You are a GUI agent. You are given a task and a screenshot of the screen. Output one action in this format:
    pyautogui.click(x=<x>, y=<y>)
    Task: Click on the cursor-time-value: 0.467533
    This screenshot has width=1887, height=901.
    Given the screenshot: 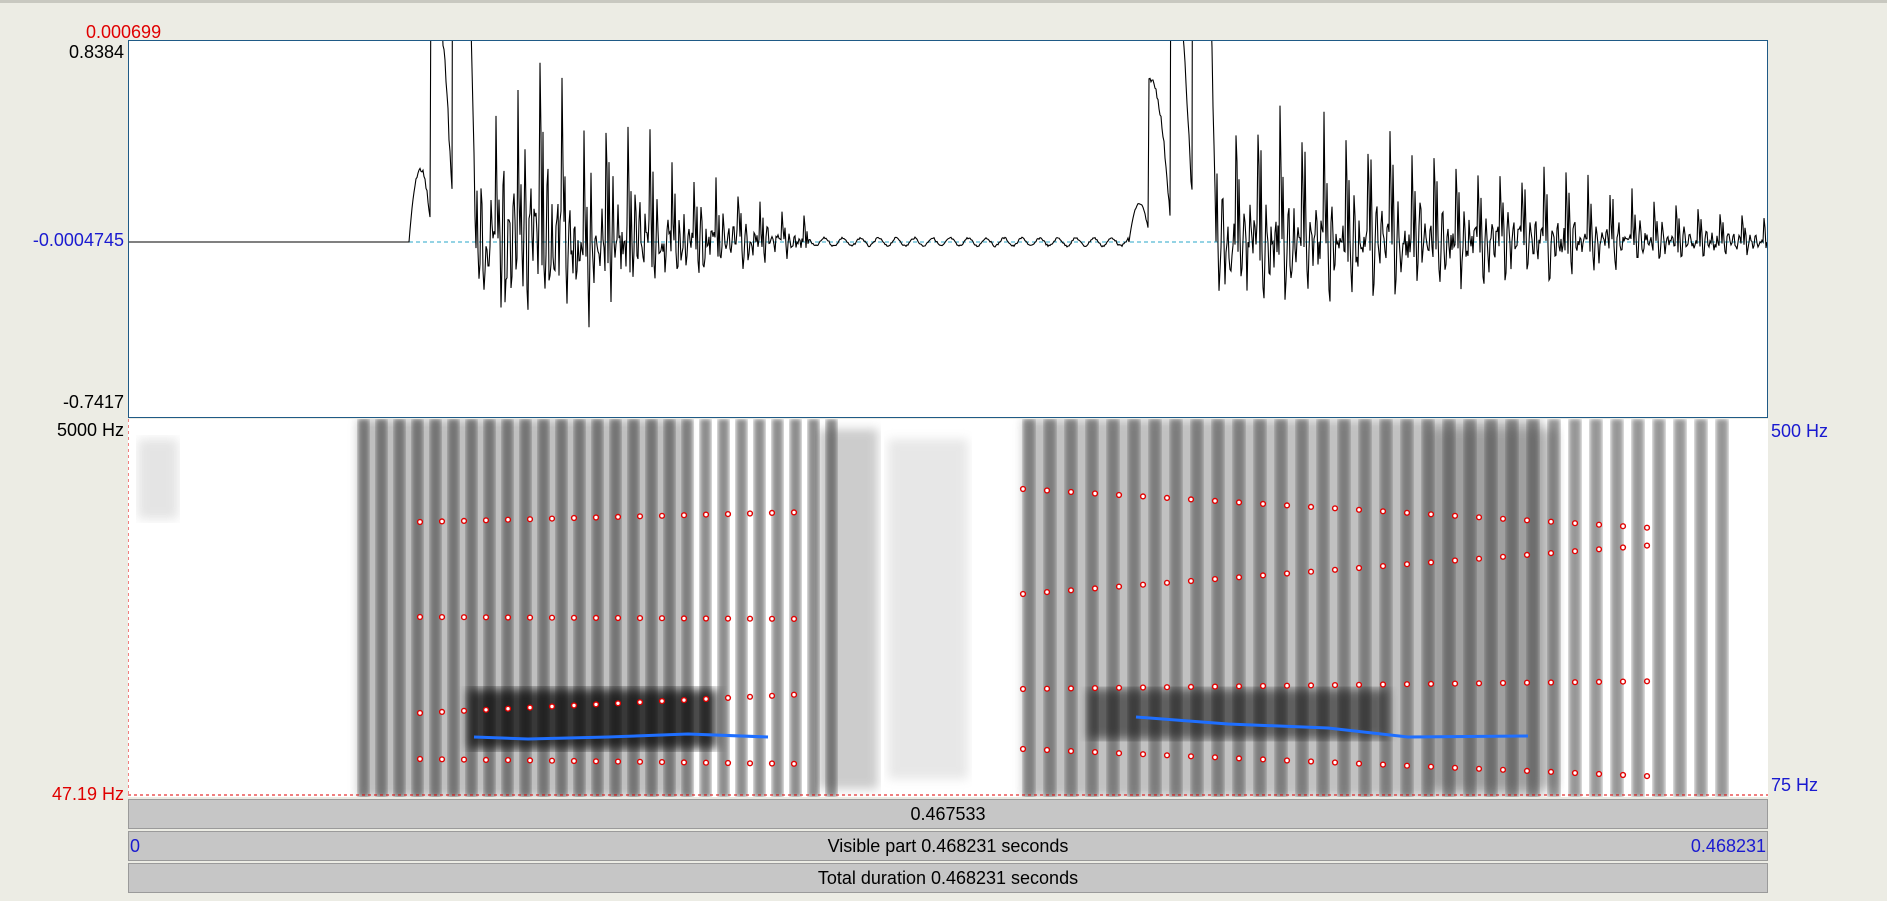 What is the action you would take?
    pyautogui.click(x=948, y=813)
    